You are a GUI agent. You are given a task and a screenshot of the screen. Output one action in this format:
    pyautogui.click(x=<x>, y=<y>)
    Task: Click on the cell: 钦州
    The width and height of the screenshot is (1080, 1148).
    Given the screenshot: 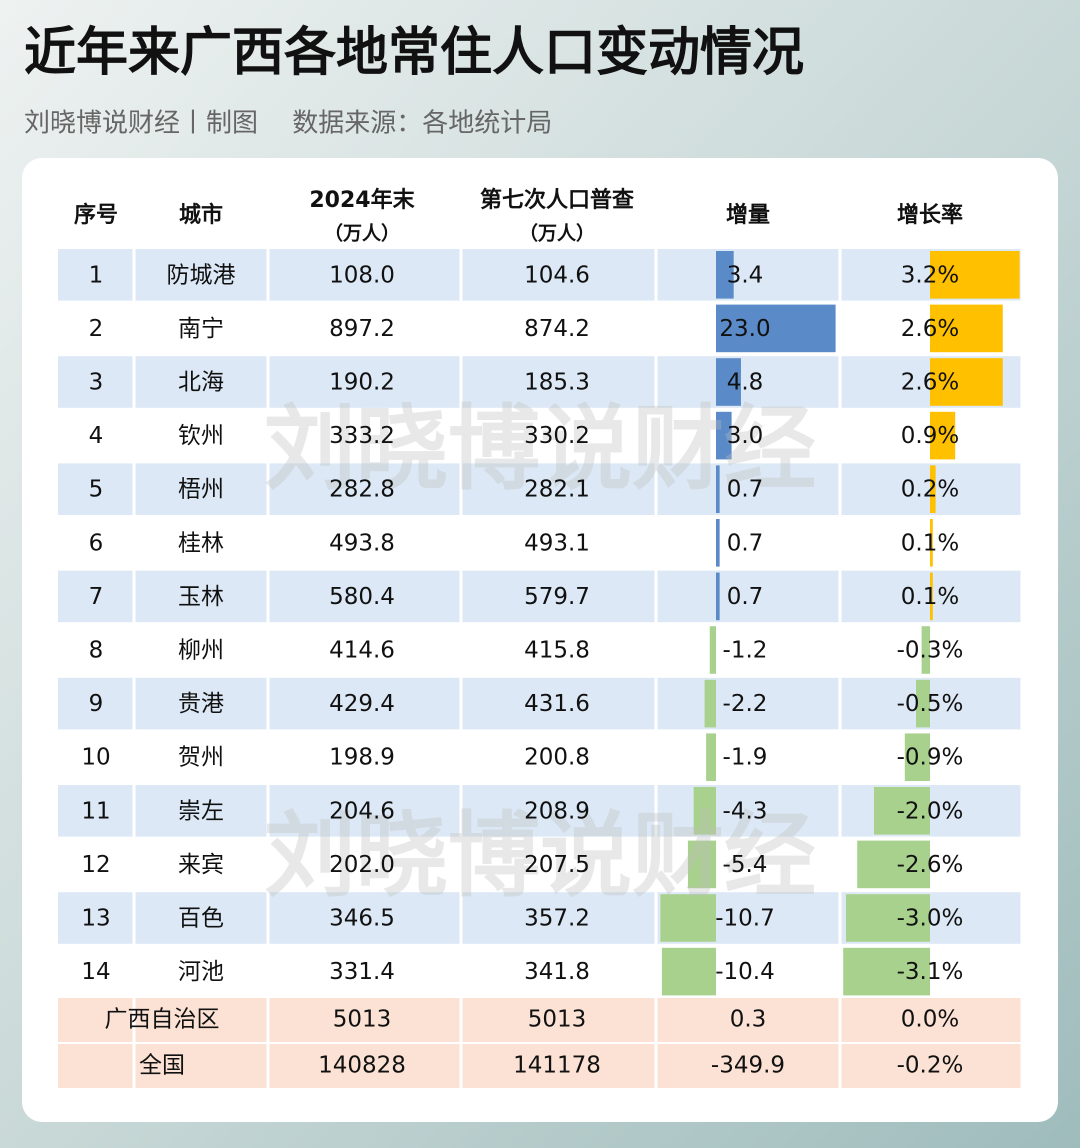 What is the action you would take?
    pyautogui.click(x=201, y=436)
    